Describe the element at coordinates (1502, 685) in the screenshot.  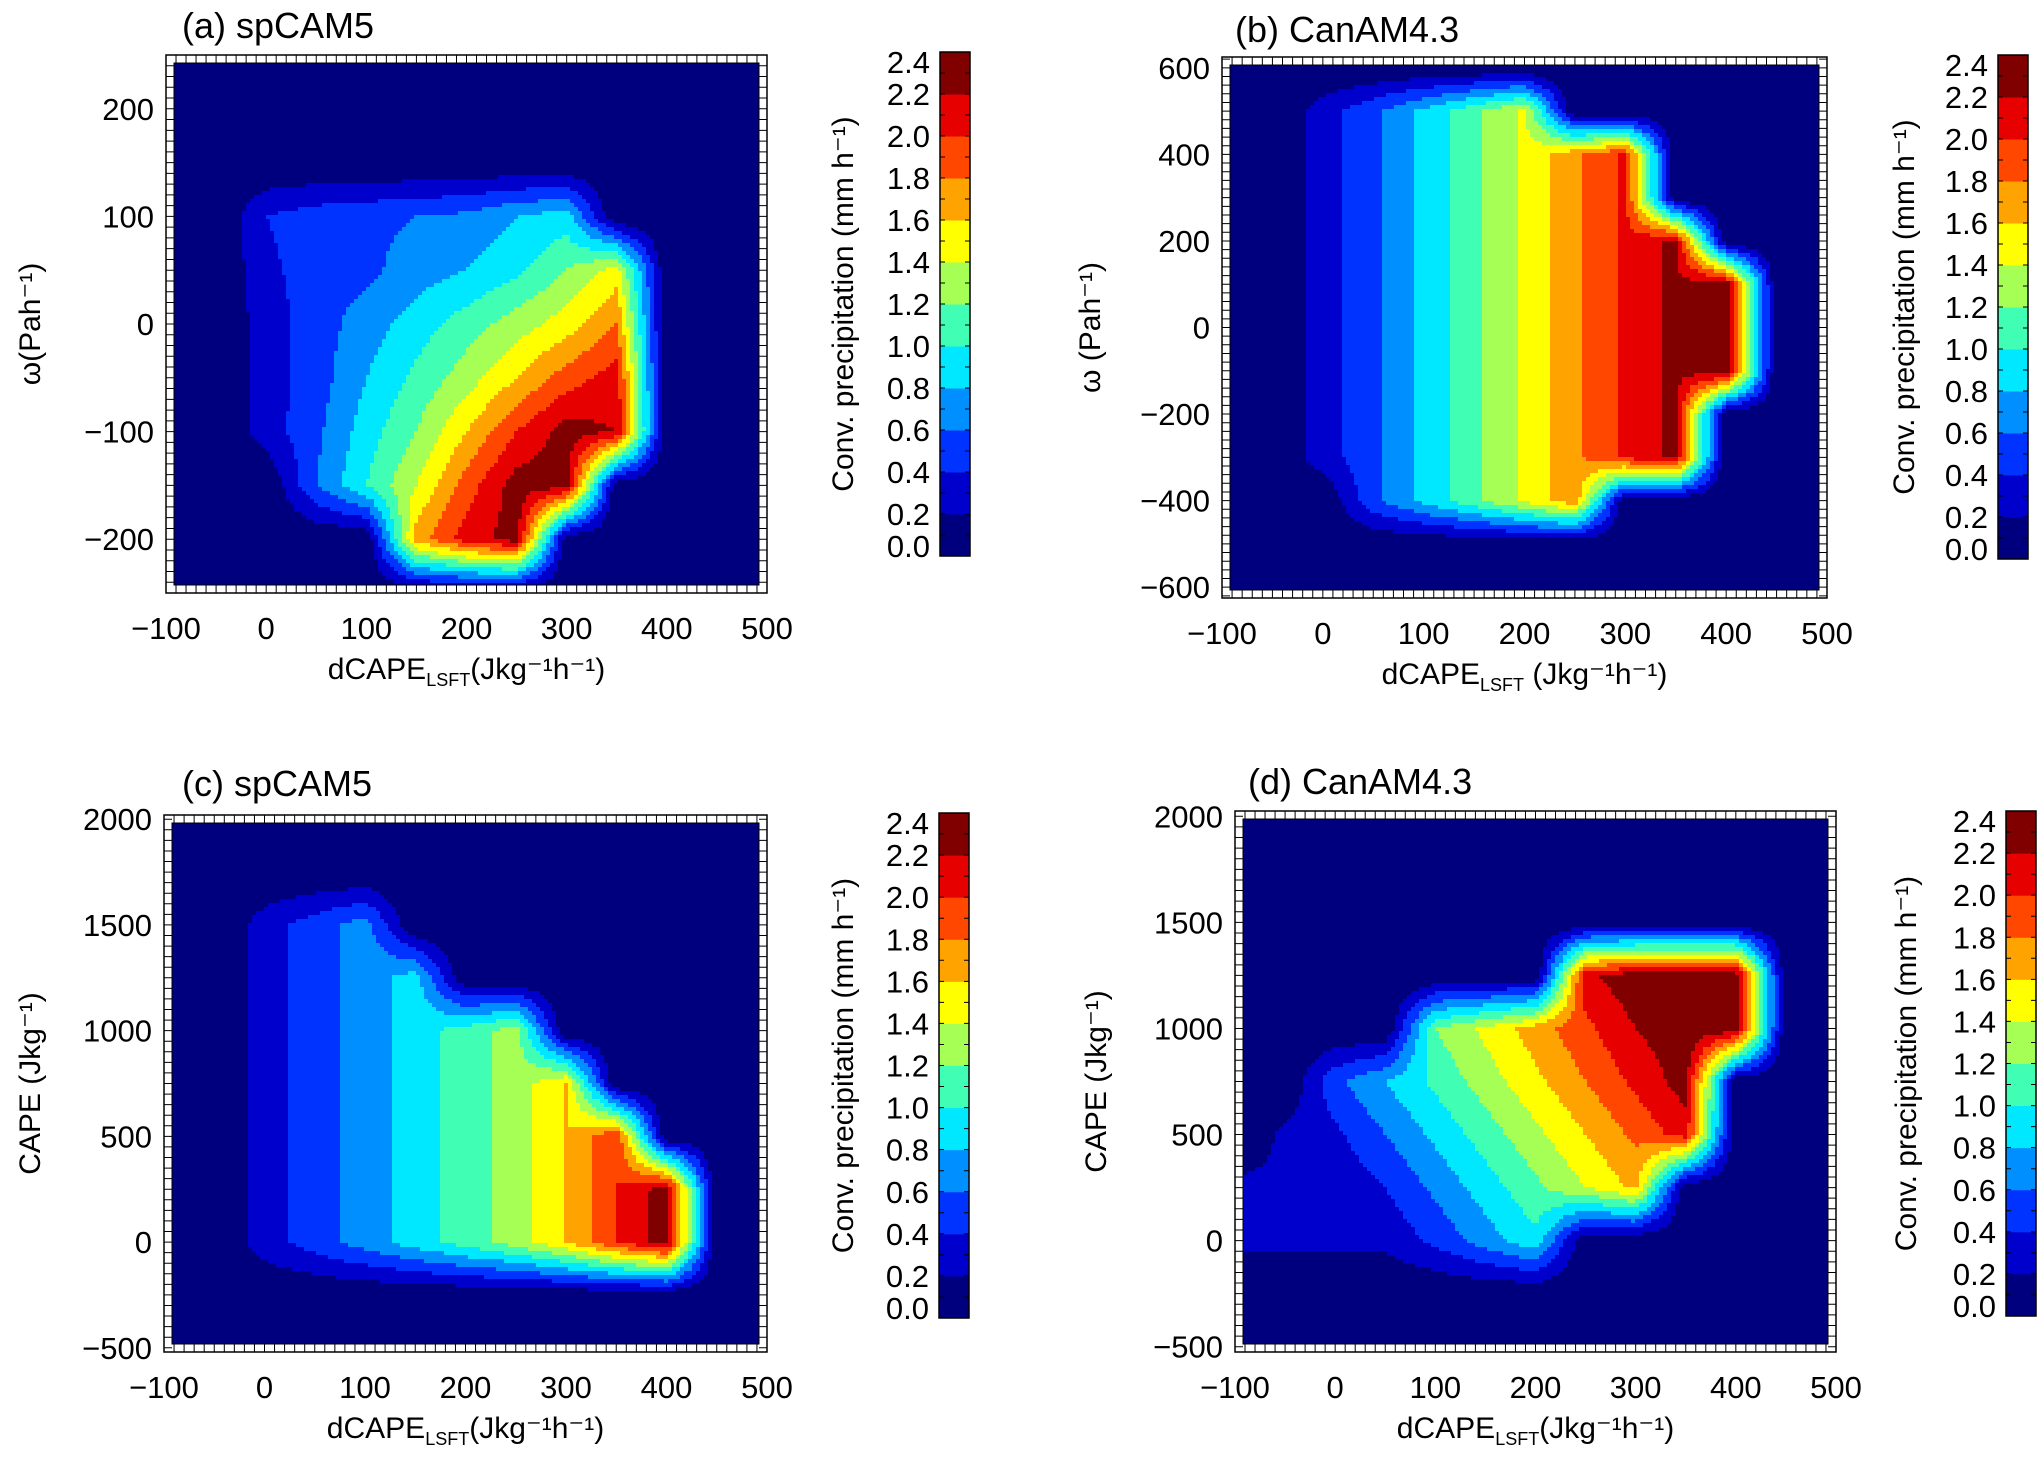
I see `x-axis-label-subscript: LSFT` at that location.